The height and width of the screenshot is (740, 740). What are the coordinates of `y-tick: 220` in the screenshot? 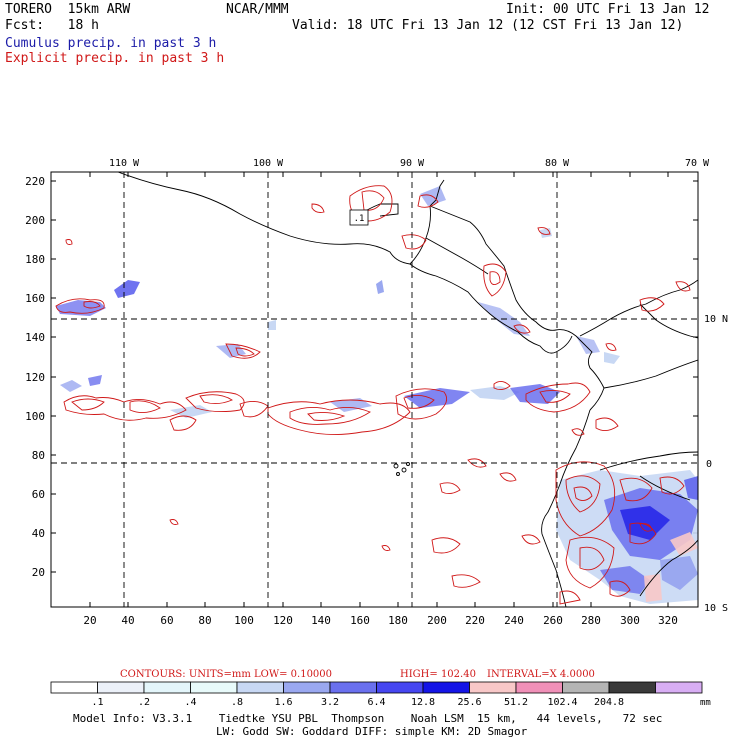 It's located at (35, 181).